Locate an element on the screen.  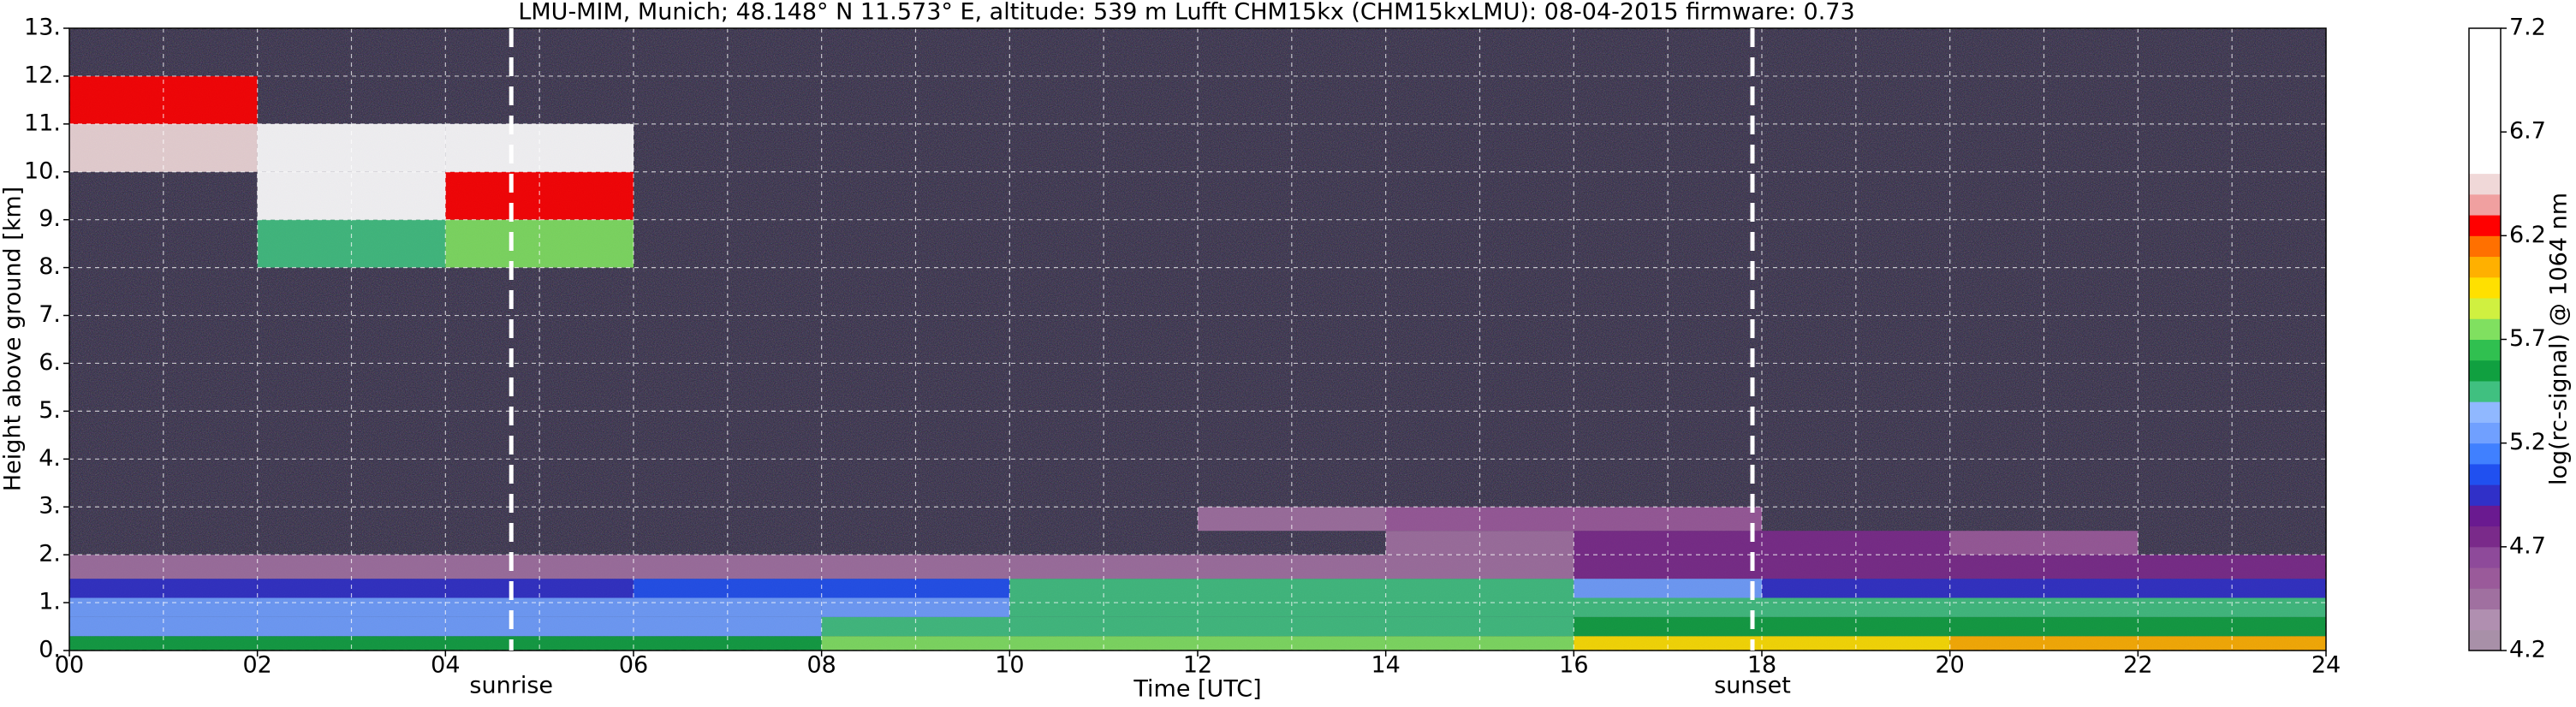
y-tick-label: 3. is located at coordinates (50, 506).